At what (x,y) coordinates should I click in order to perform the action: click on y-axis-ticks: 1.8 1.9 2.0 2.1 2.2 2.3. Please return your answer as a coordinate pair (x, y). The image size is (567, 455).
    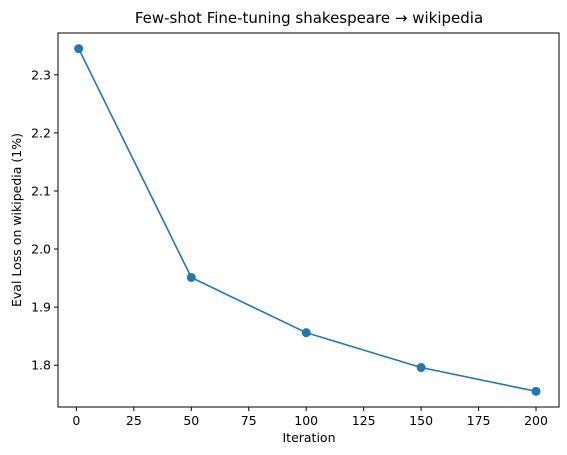
    Looking at the image, I should click on (44, 220).